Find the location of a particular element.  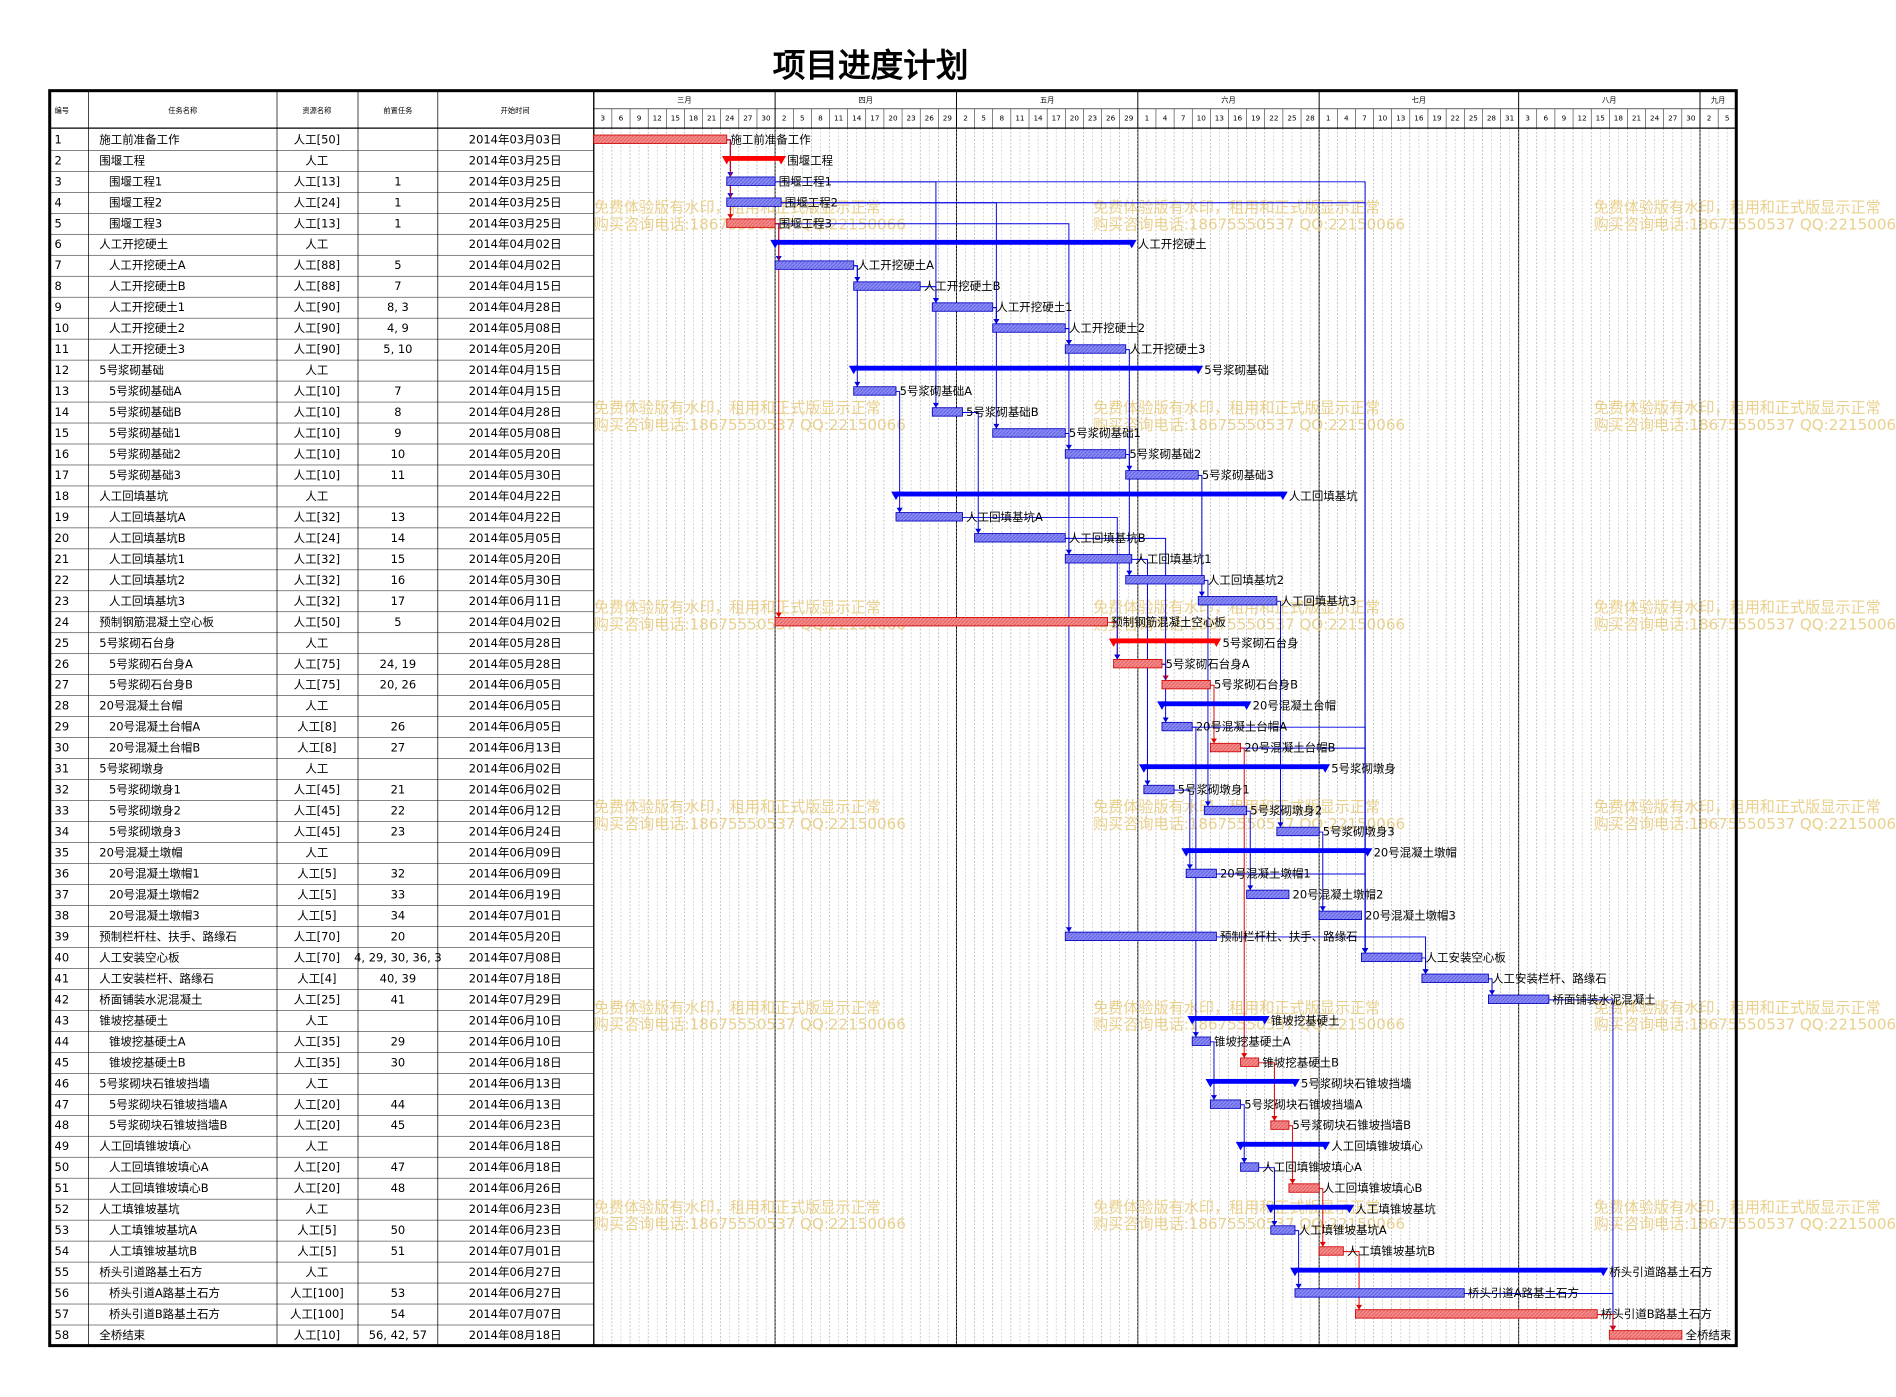

day-label: 11 is located at coordinates (1019, 117).